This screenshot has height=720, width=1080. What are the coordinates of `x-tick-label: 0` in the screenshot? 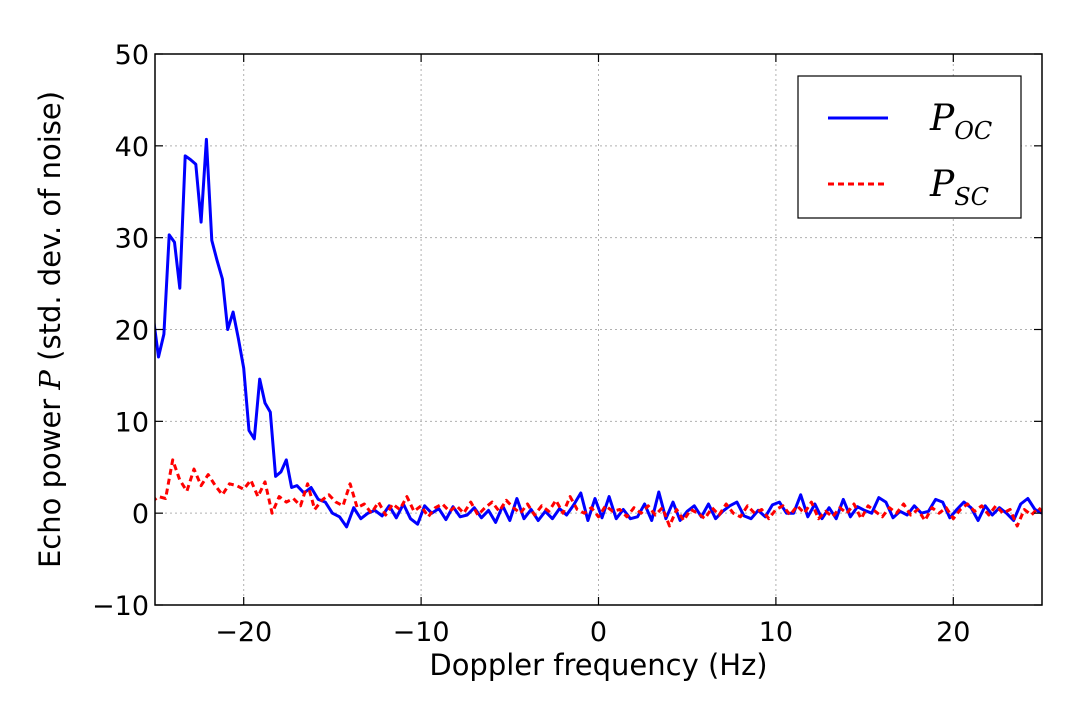 It's located at (598, 632).